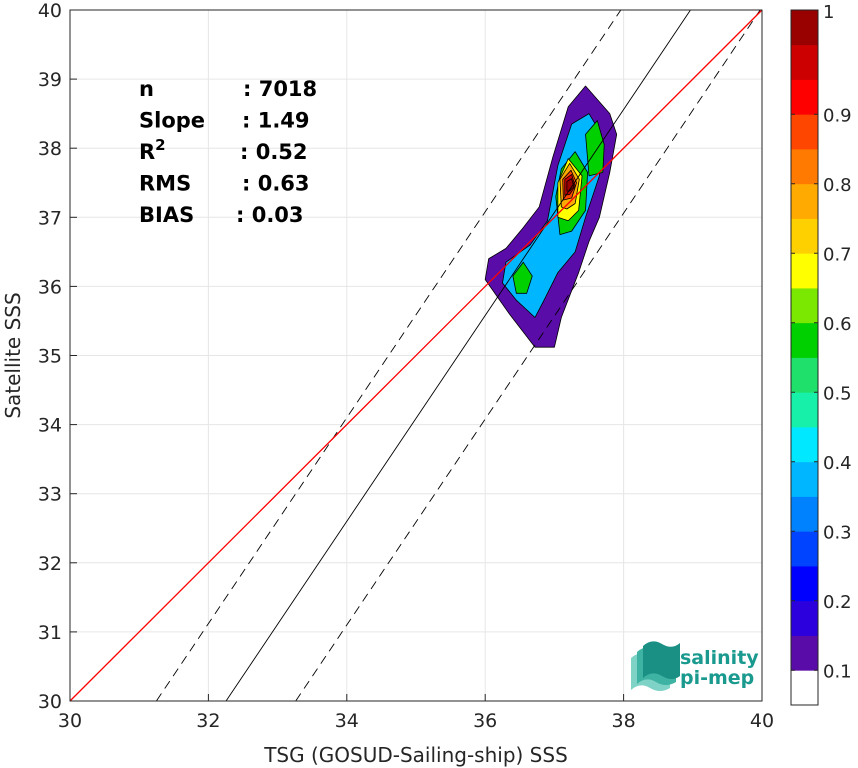  I want to click on y-tick-label: 34, so click(50, 426).